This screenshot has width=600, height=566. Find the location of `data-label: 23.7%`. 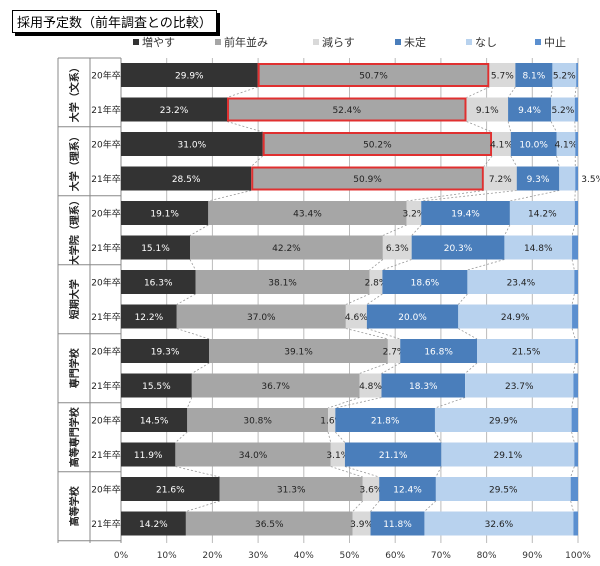

data-label: 23.7% is located at coordinates (519, 387).